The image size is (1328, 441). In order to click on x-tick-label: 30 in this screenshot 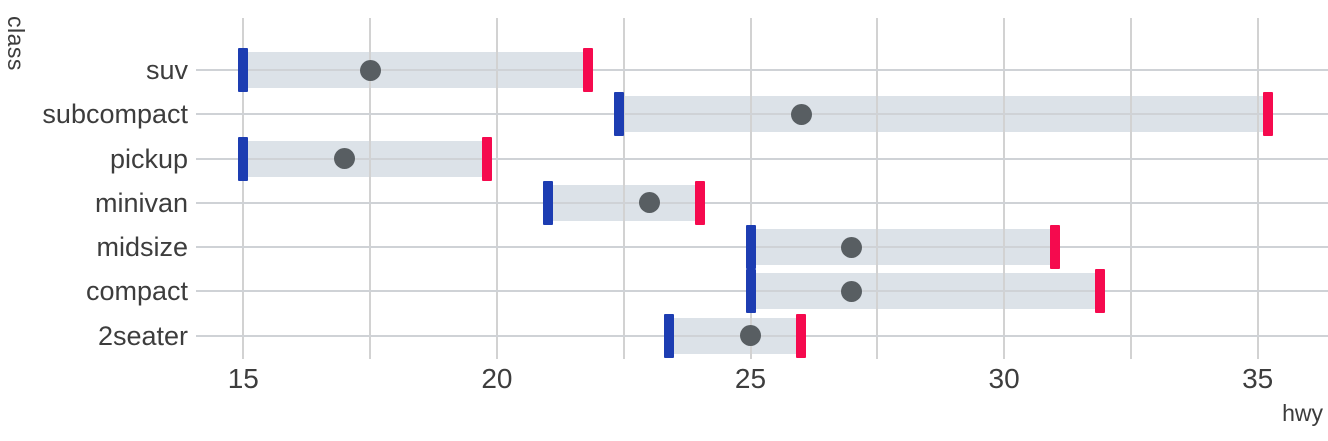, I will do `click(1004, 378)`.